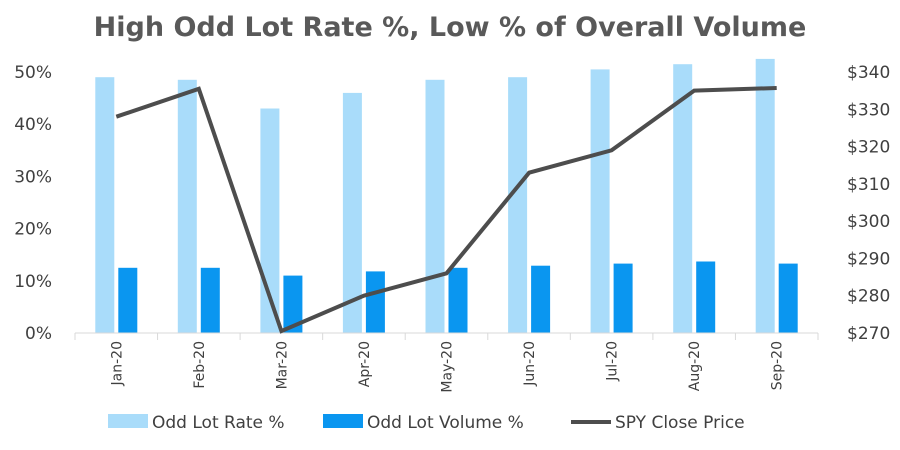 The image size is (900, 450). Describe the element at coordinates (530, 364) in the screenshot. I see `x-tick-label: Jun-20` at that location.